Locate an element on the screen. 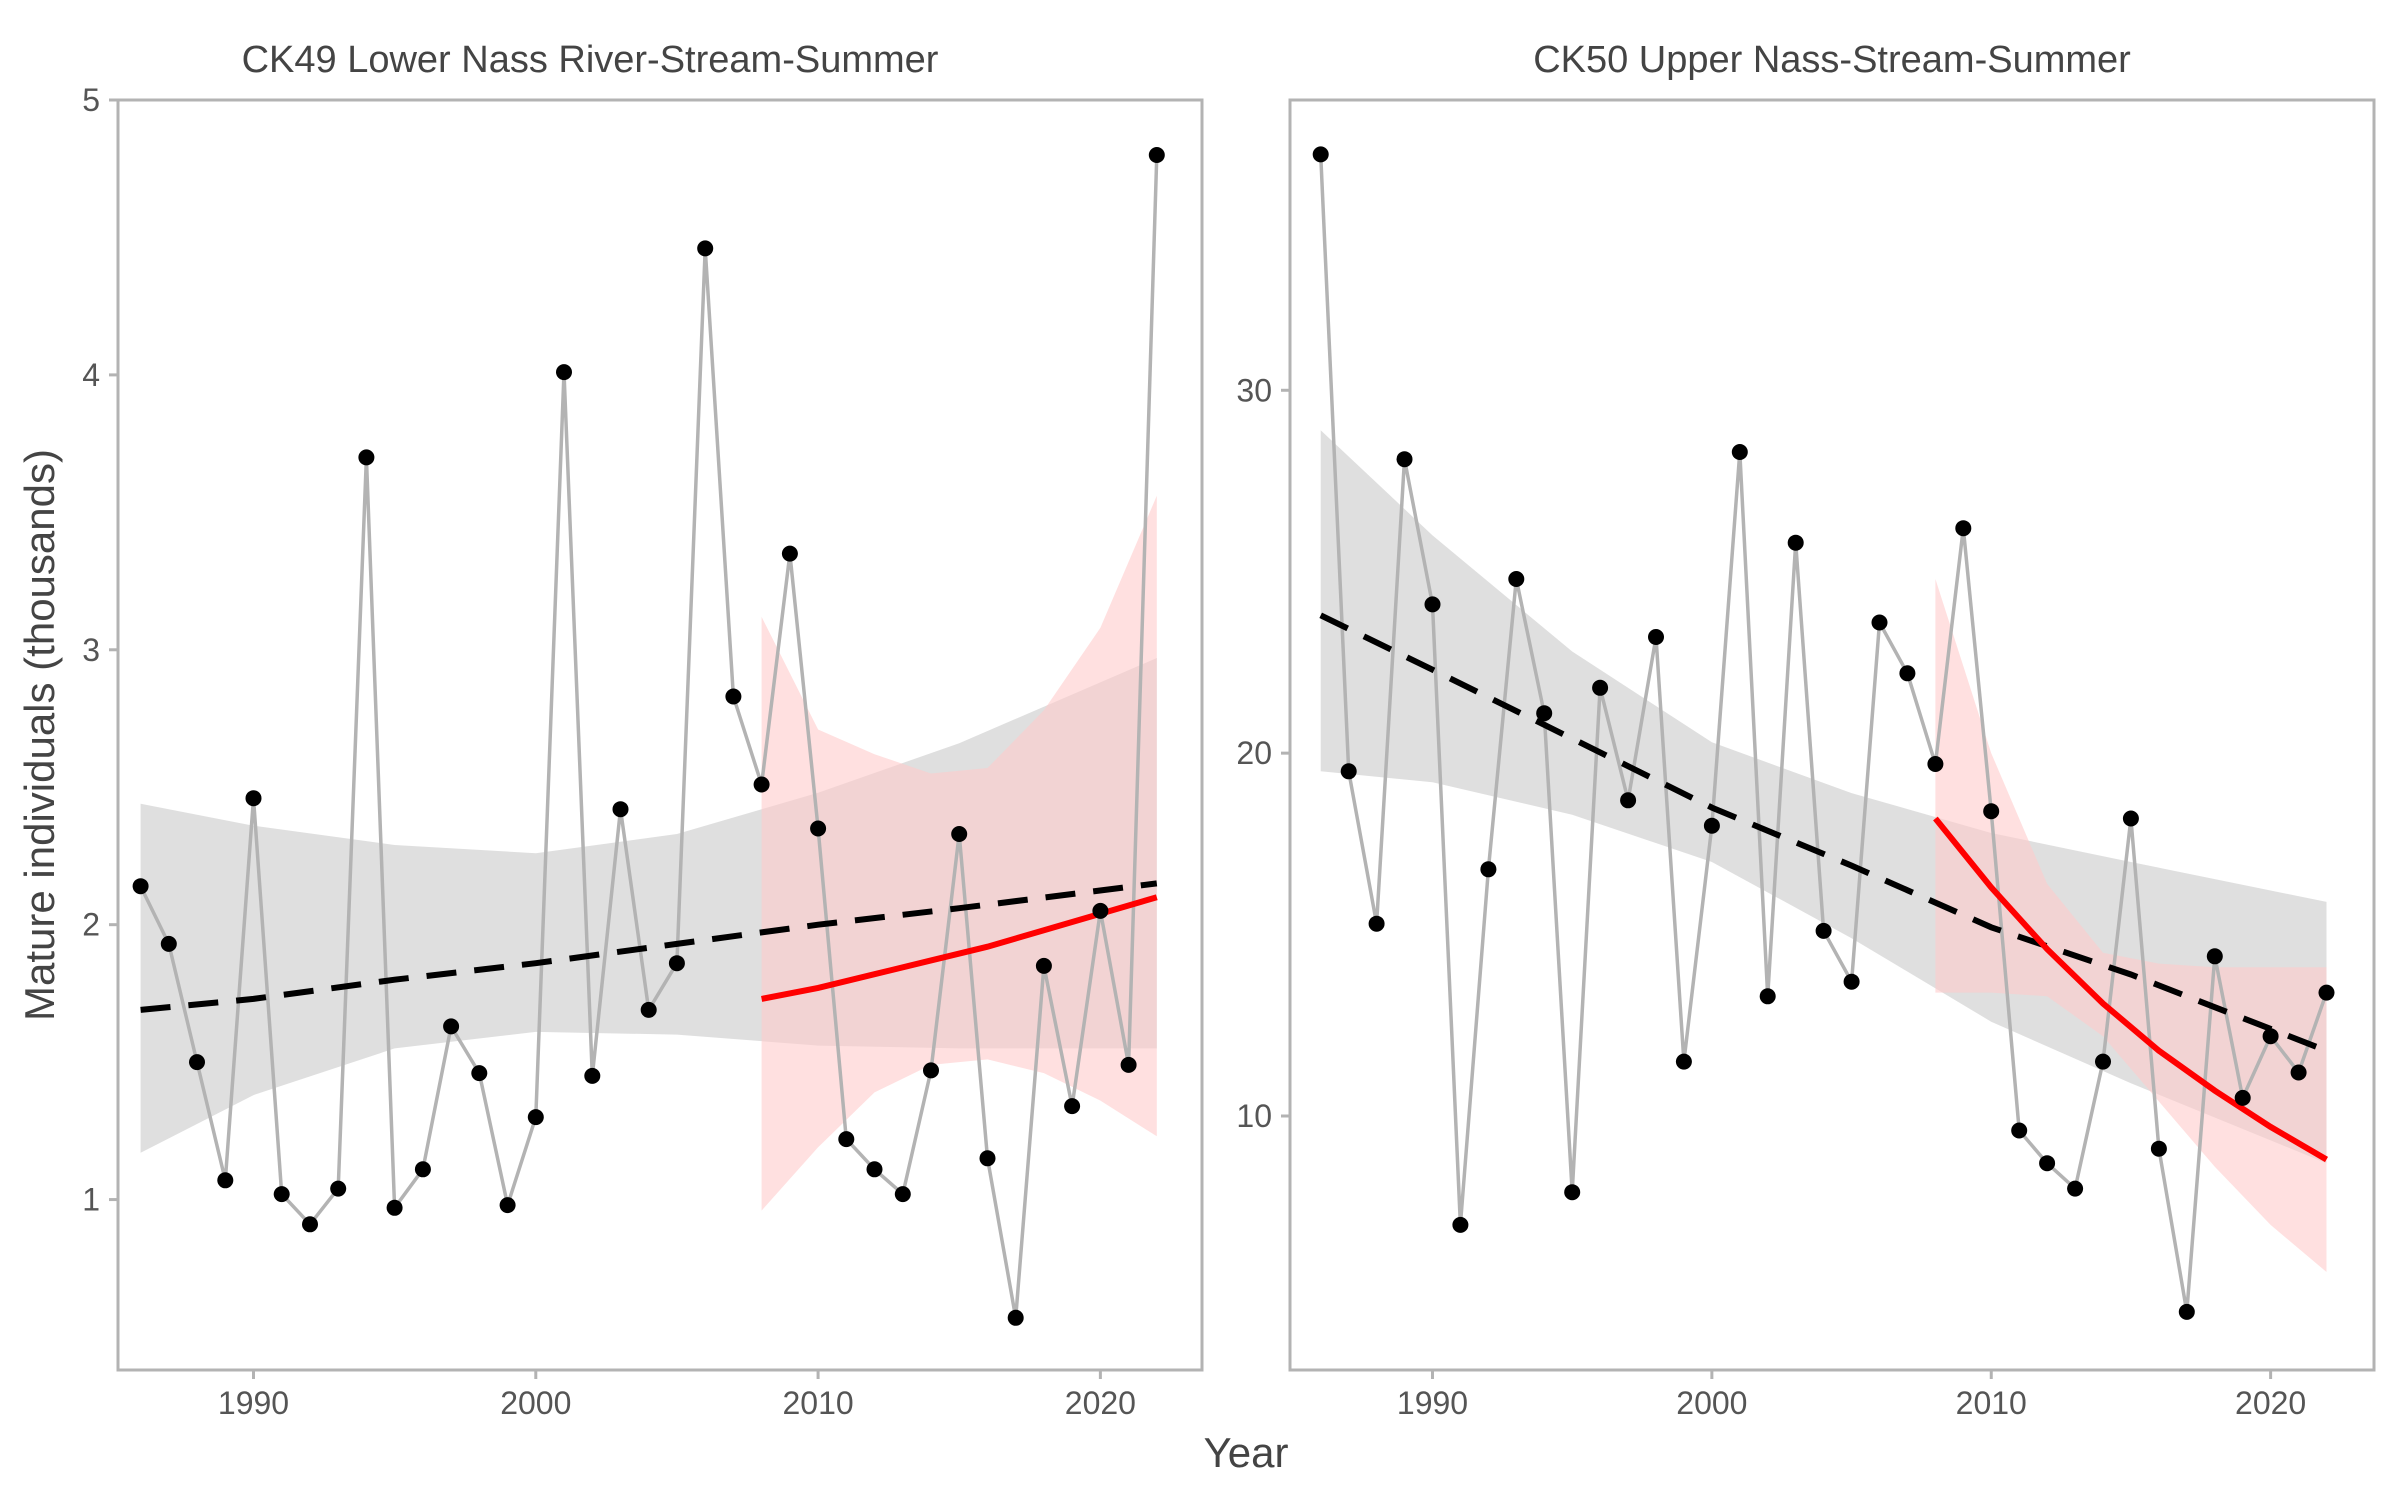  y-tick-label: 10 is located at coordinates (1254, 1116).